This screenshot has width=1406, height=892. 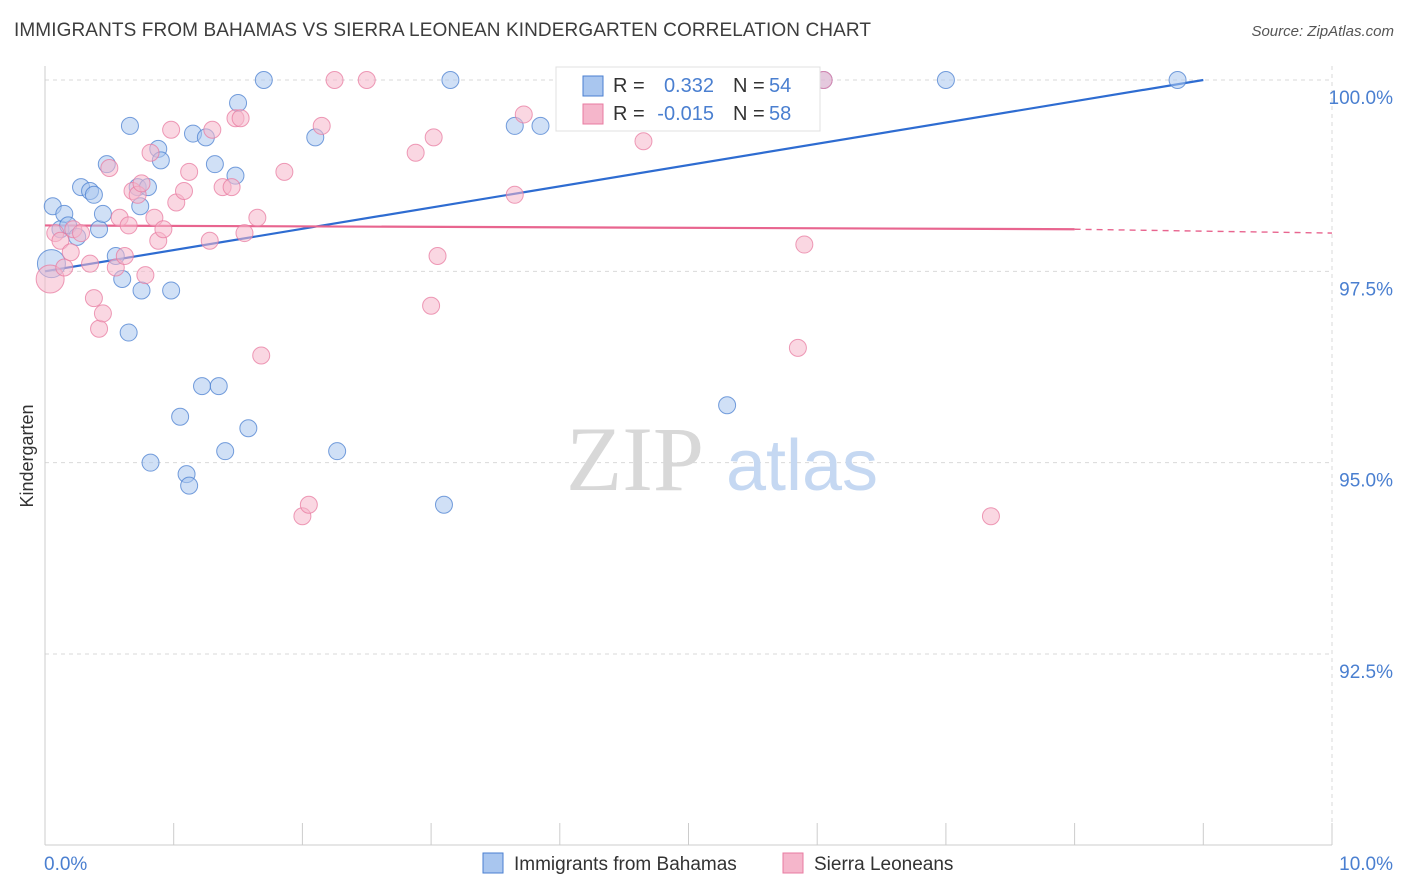 I want to click on y-tick-label: 95.0%, so click(x=1366, y=481).